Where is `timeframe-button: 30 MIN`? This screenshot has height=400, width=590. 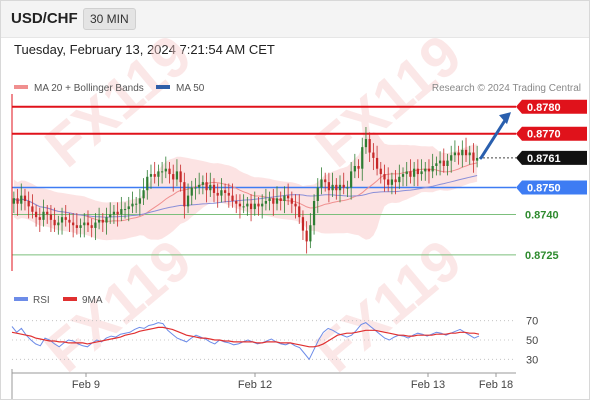
timeframe-button: 30 MIN is located at coordinates (109, 19).